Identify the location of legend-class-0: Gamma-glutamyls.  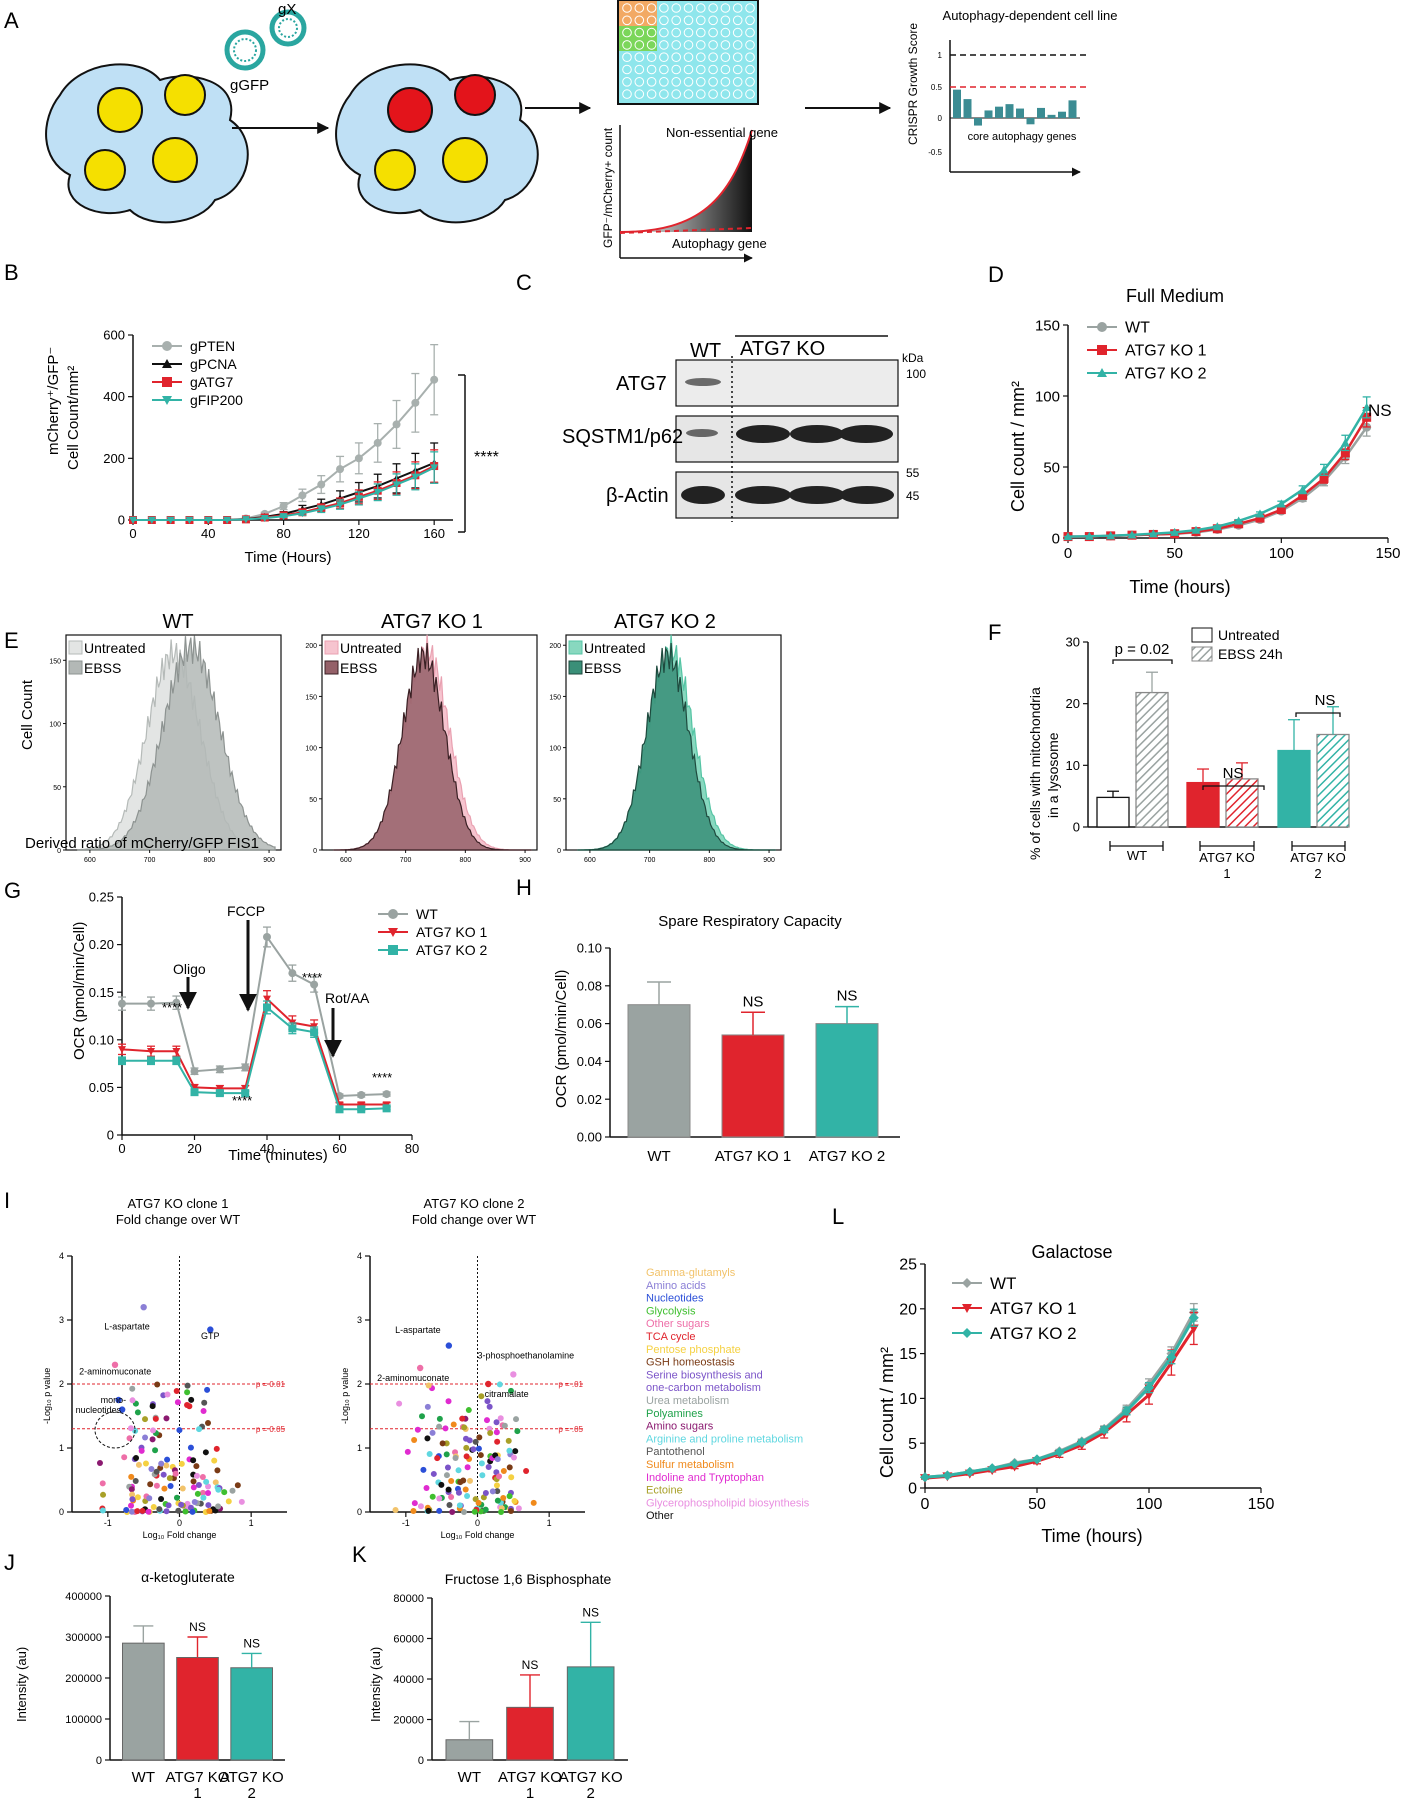
(691, 1273).